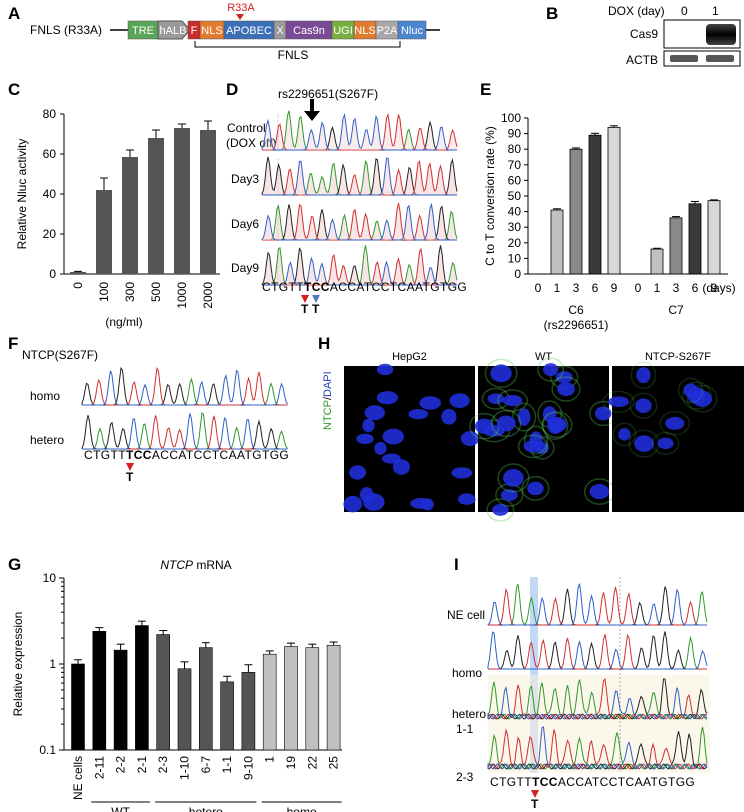  What do you see at coordinates (328, 400) in the screenshot?
I see `ntcp-dapi-label: NTCP/DAPI` at bounding box center [328, 400].